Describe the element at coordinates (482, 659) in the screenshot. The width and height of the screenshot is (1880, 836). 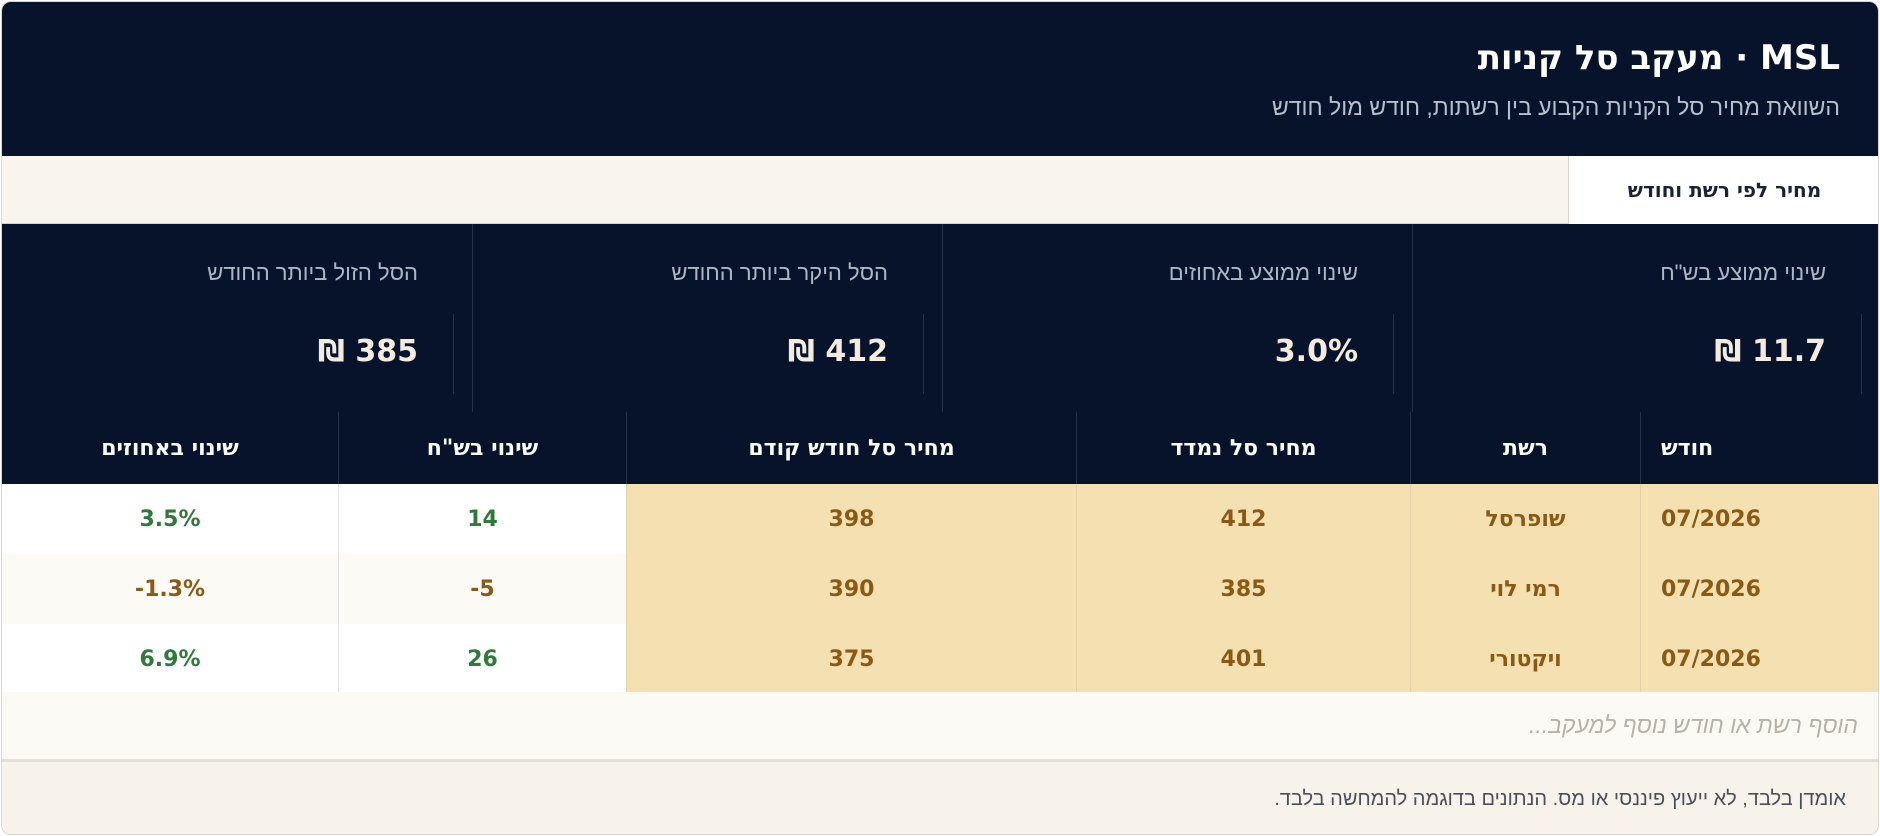
I see `cell-change-ils: 26` at that location.